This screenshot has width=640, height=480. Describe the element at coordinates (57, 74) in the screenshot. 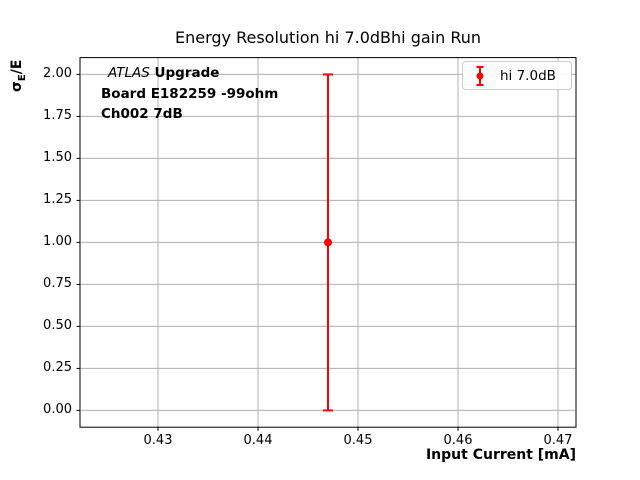

I see `y-tick-label: 2.00` at that location.